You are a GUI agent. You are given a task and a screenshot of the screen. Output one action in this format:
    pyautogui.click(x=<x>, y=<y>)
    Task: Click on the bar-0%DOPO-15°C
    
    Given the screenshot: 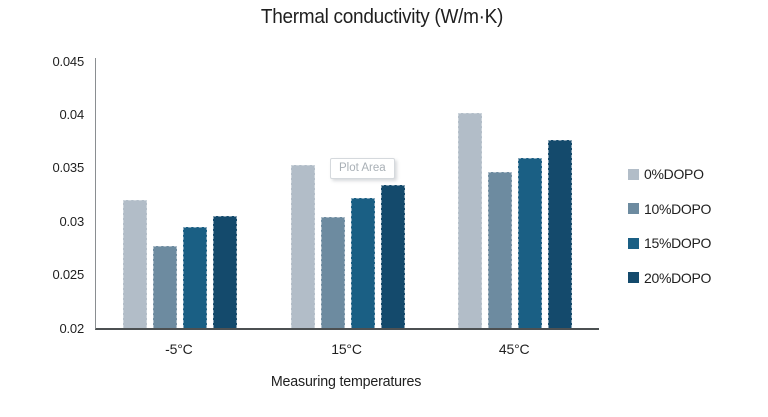 What is the action you would take?
    pyautogui.click(x=302, y=246)
    